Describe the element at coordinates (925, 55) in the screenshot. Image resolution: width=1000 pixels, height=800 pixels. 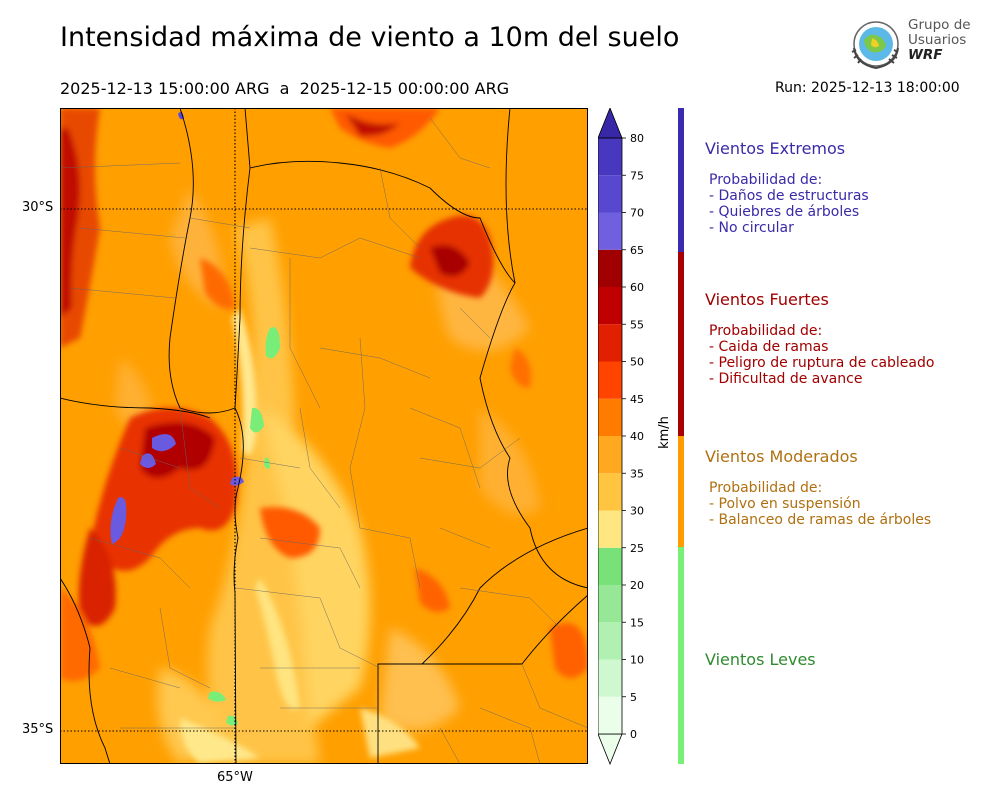
I see `logo-line-3: WRF` at that location.